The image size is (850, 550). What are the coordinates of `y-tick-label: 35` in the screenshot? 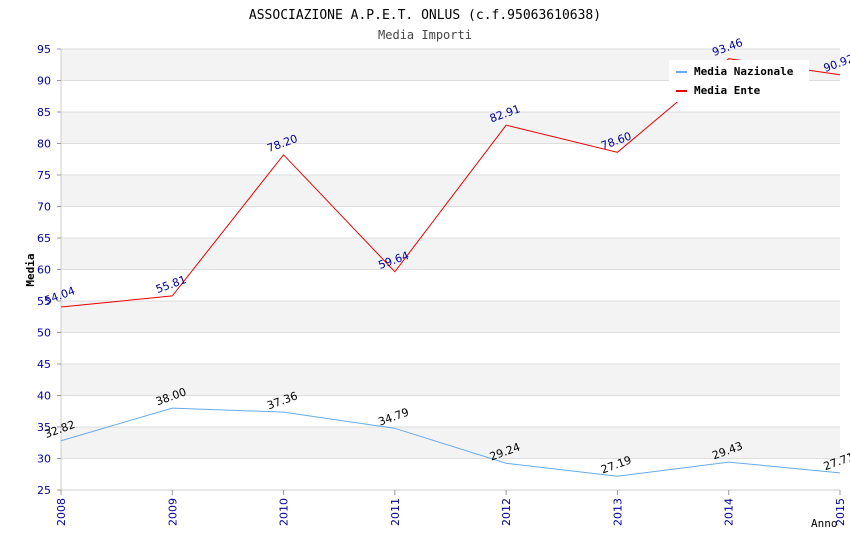 It's located at (44, 427).